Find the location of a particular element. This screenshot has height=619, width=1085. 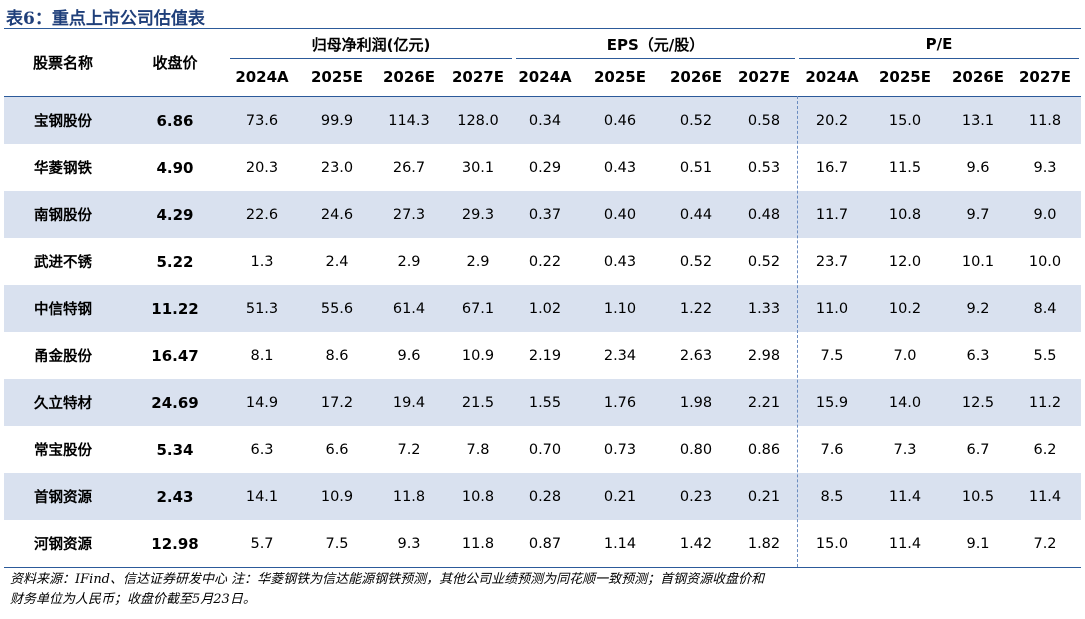

pe-value: 20.2 is located at coordinates (832, 120).